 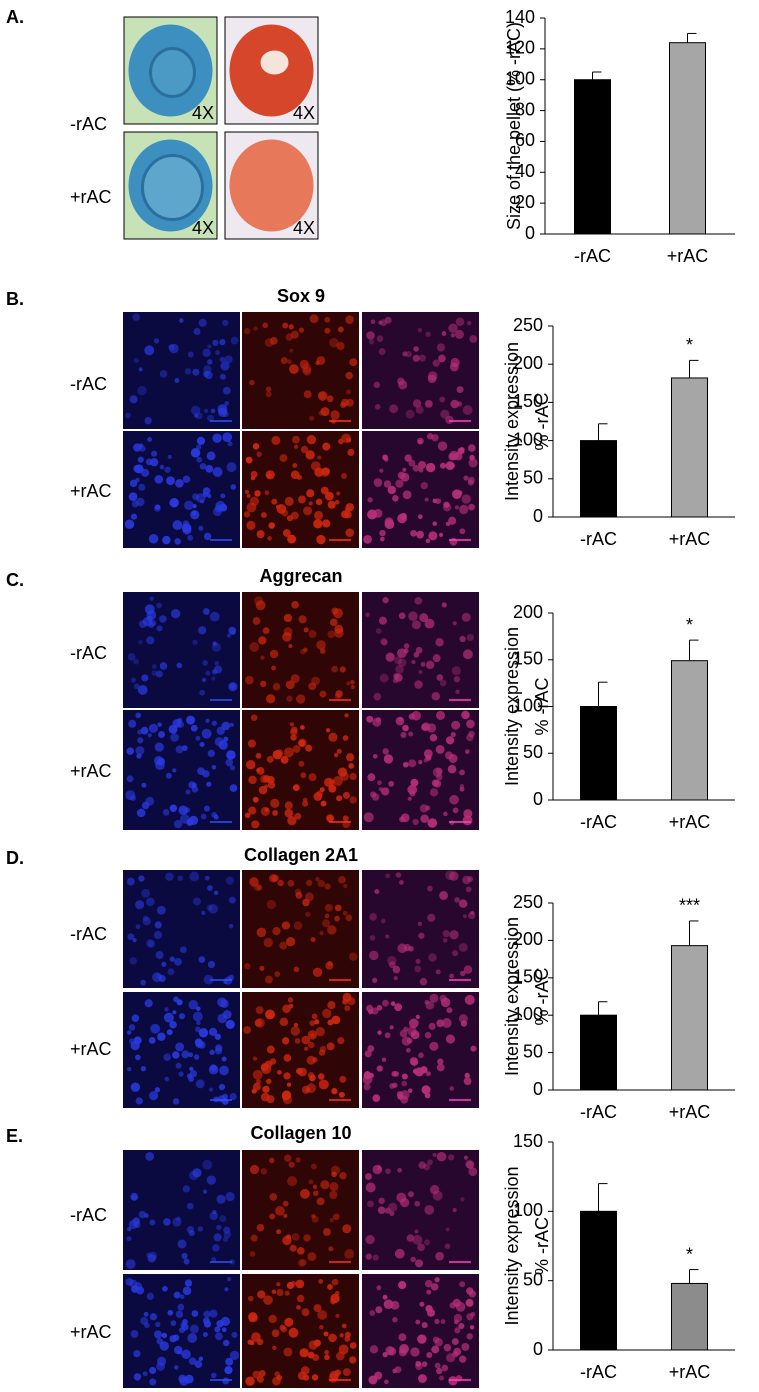 What do you see at coordinates (15, 299) in the screenshot?
I see `panel-label: B.` at bounding box center [15, 299].